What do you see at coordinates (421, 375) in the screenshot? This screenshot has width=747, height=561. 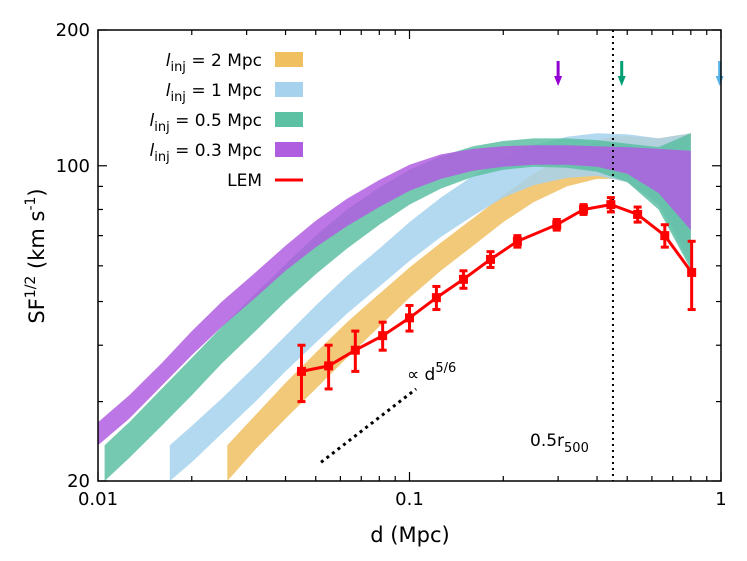 I see `reference-slope-label-base: ∝ d` at bounding box center [421, 375].